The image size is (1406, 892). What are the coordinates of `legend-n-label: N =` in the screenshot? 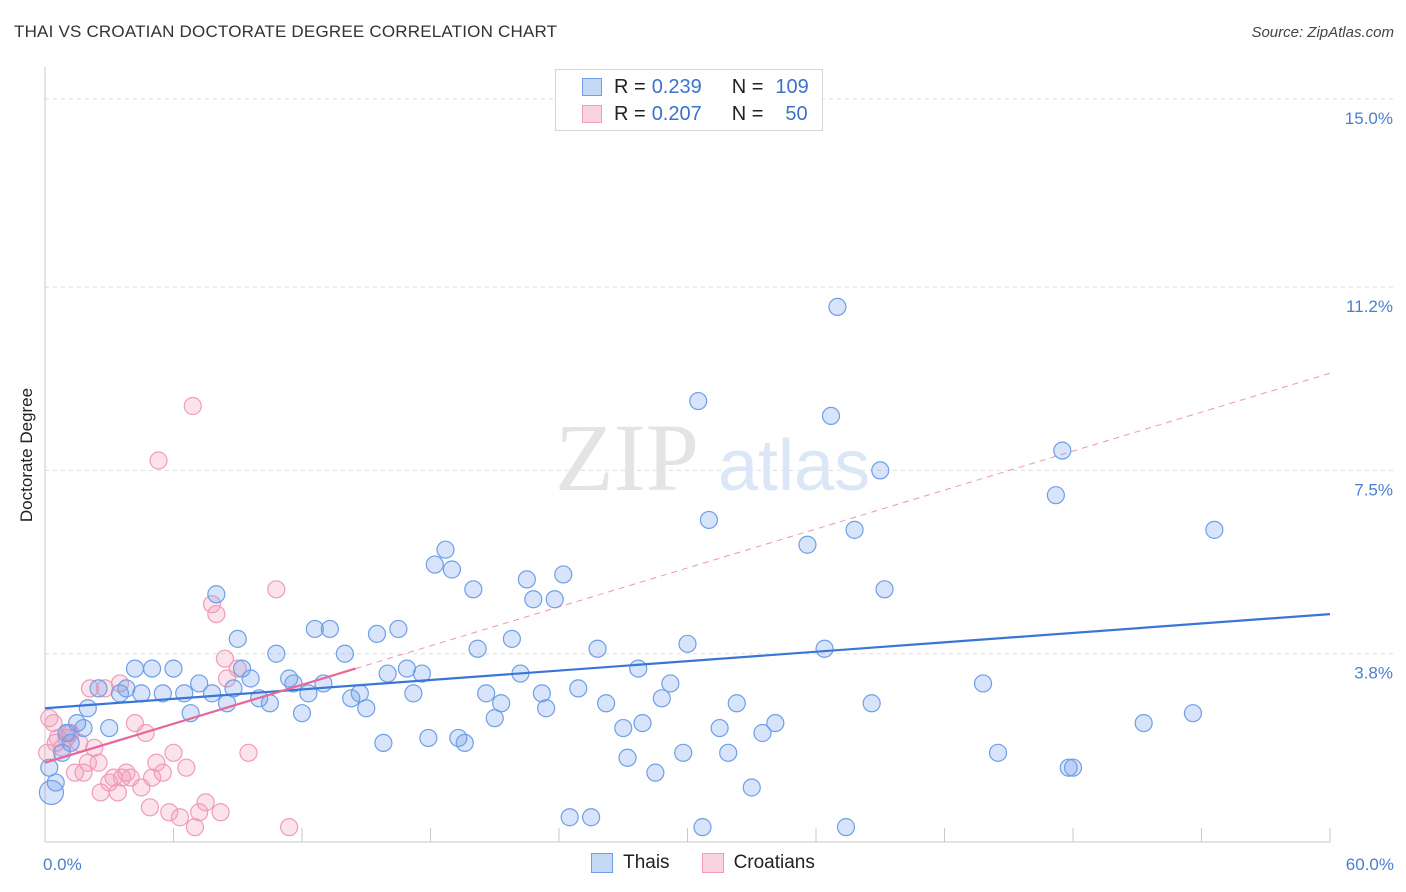 It's located at (747, 113).